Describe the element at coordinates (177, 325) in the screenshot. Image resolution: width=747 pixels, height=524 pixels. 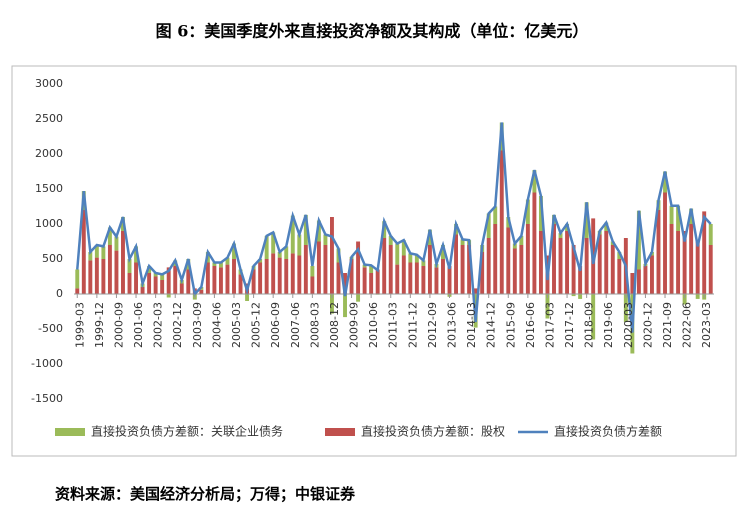
I see `x-tick-label: 2002-12` at that location.